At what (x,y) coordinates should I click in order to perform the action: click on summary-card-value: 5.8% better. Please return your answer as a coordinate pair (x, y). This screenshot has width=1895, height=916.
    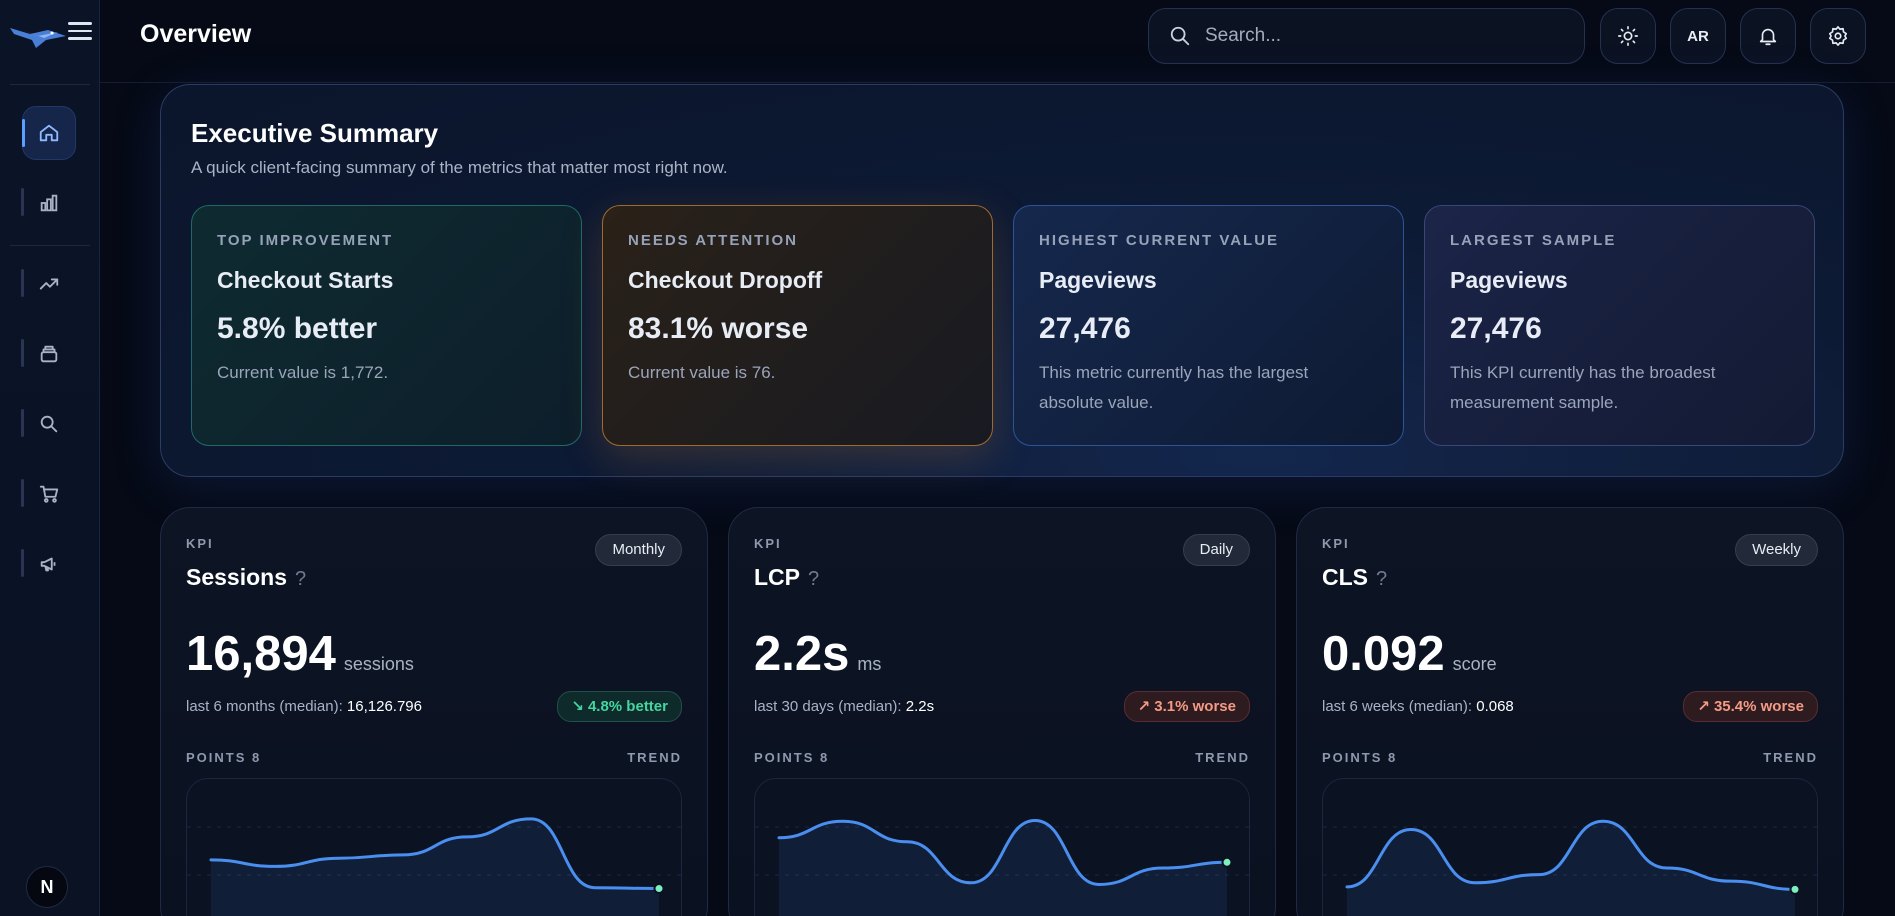
    Looking at the image, I should click on (297, 328).